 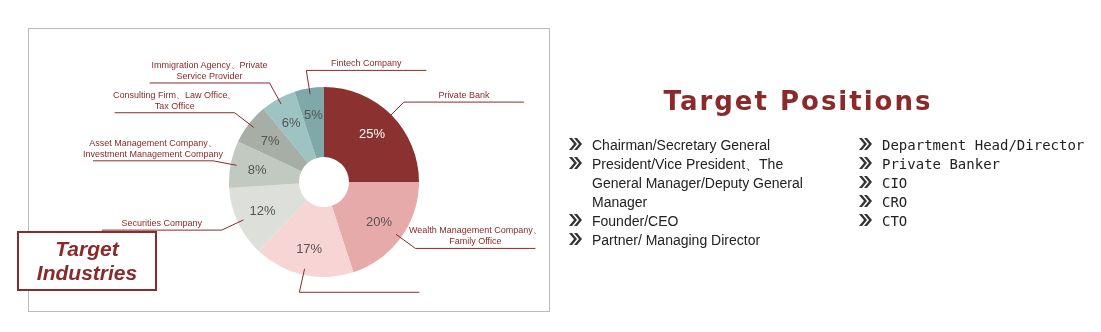 What do you see at coordinates (379, 222) in the screenshot?
I see `data-label: 20%` at bounding box center [379, 222].